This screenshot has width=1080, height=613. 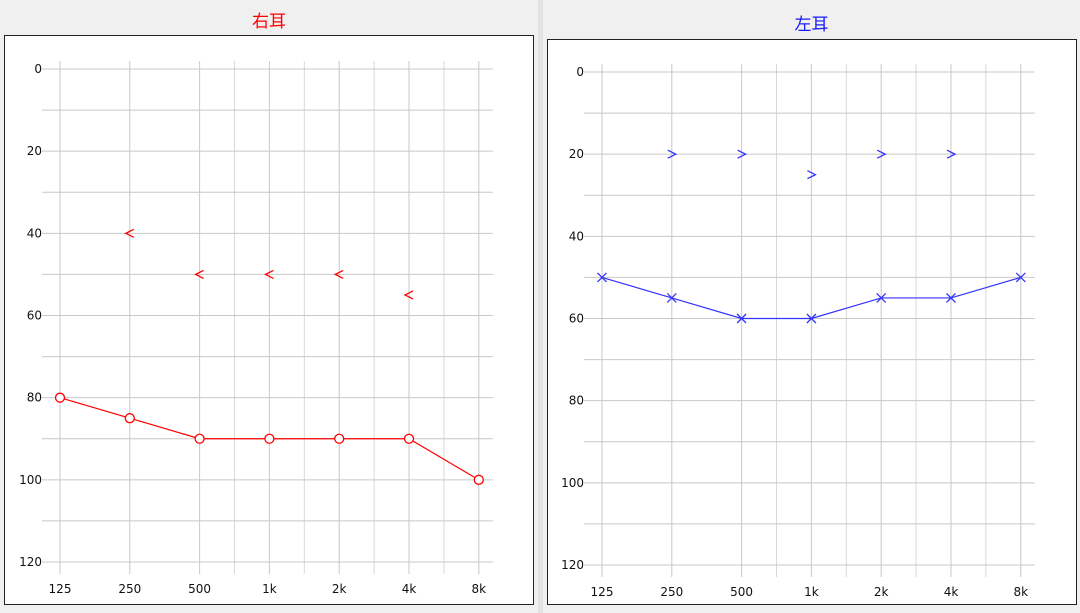 I want to click on right-ear-title: 右耳, so click(x=269, y=22).